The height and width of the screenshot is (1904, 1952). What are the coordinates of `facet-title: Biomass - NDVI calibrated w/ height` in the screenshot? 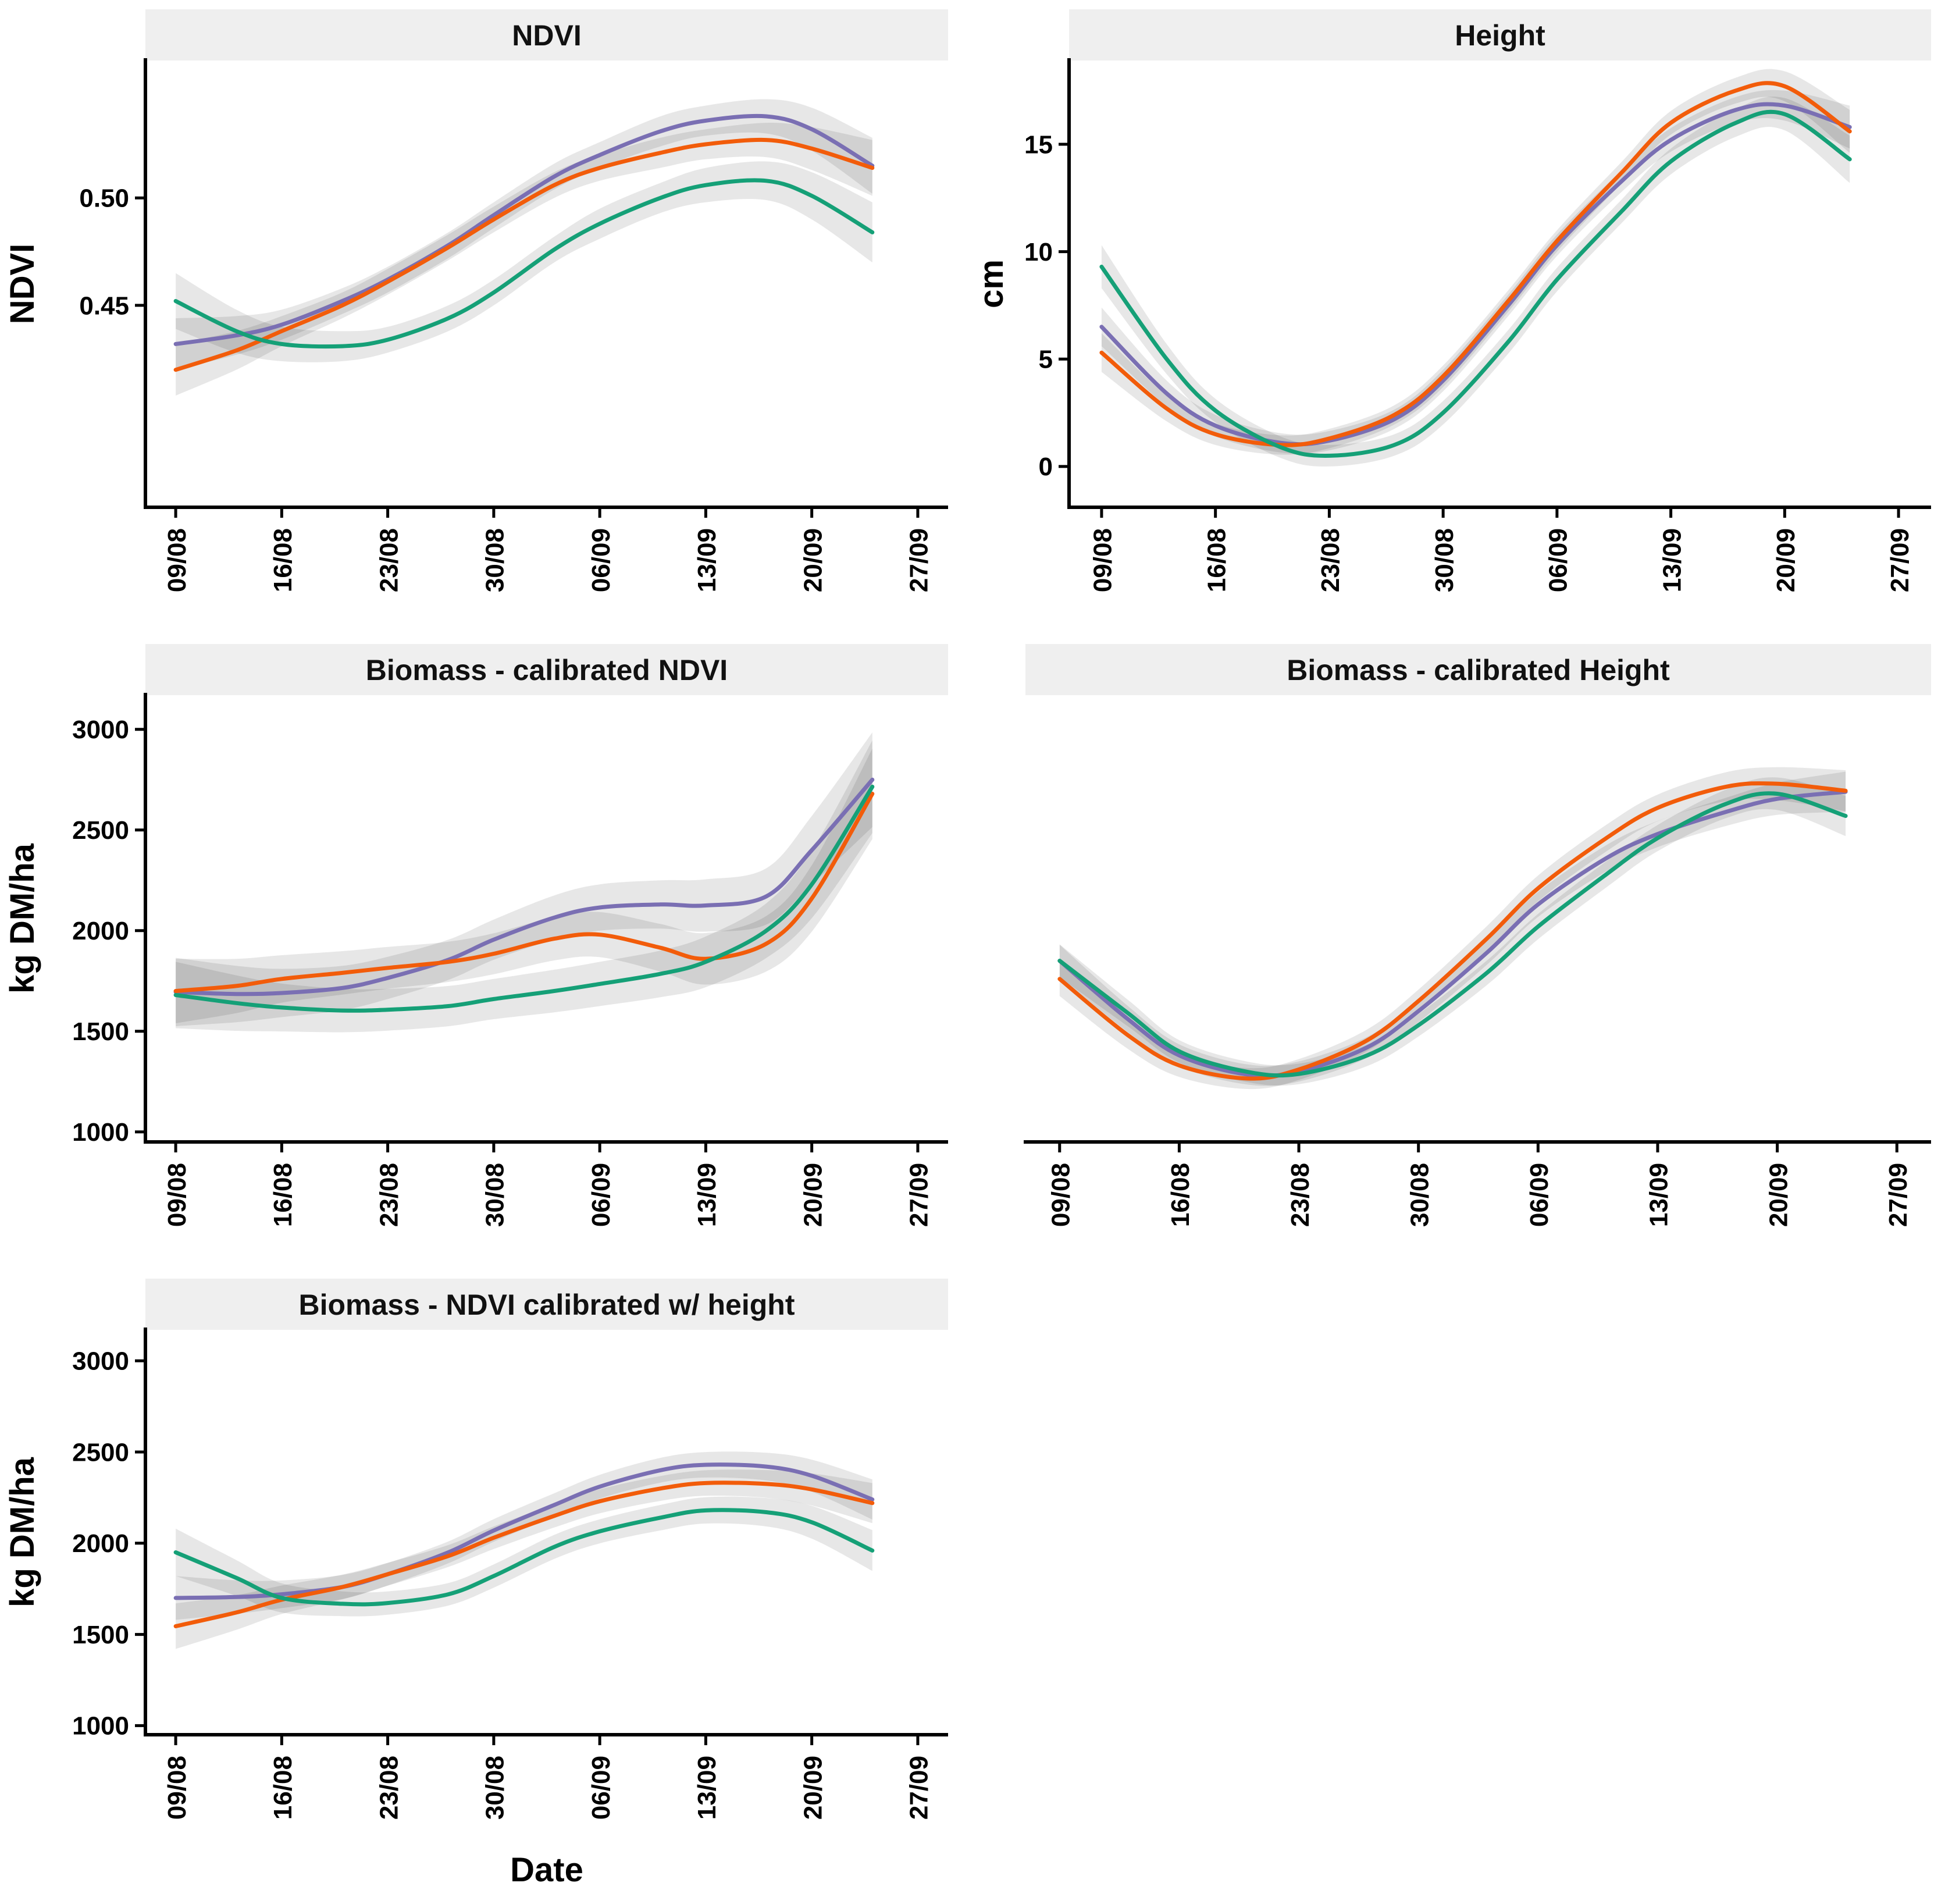 It's located at (547, 1305).